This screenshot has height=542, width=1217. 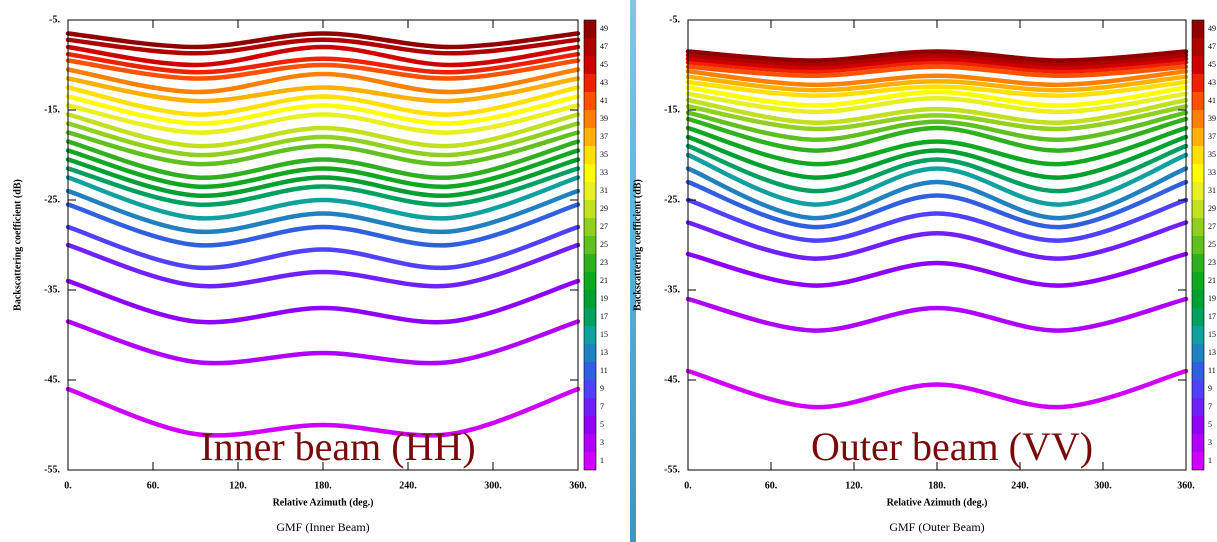 What do you see at coordinates (604, 46) in the screenshot?
I see `colorbar-label: 47` at bounding box center [604, 46].